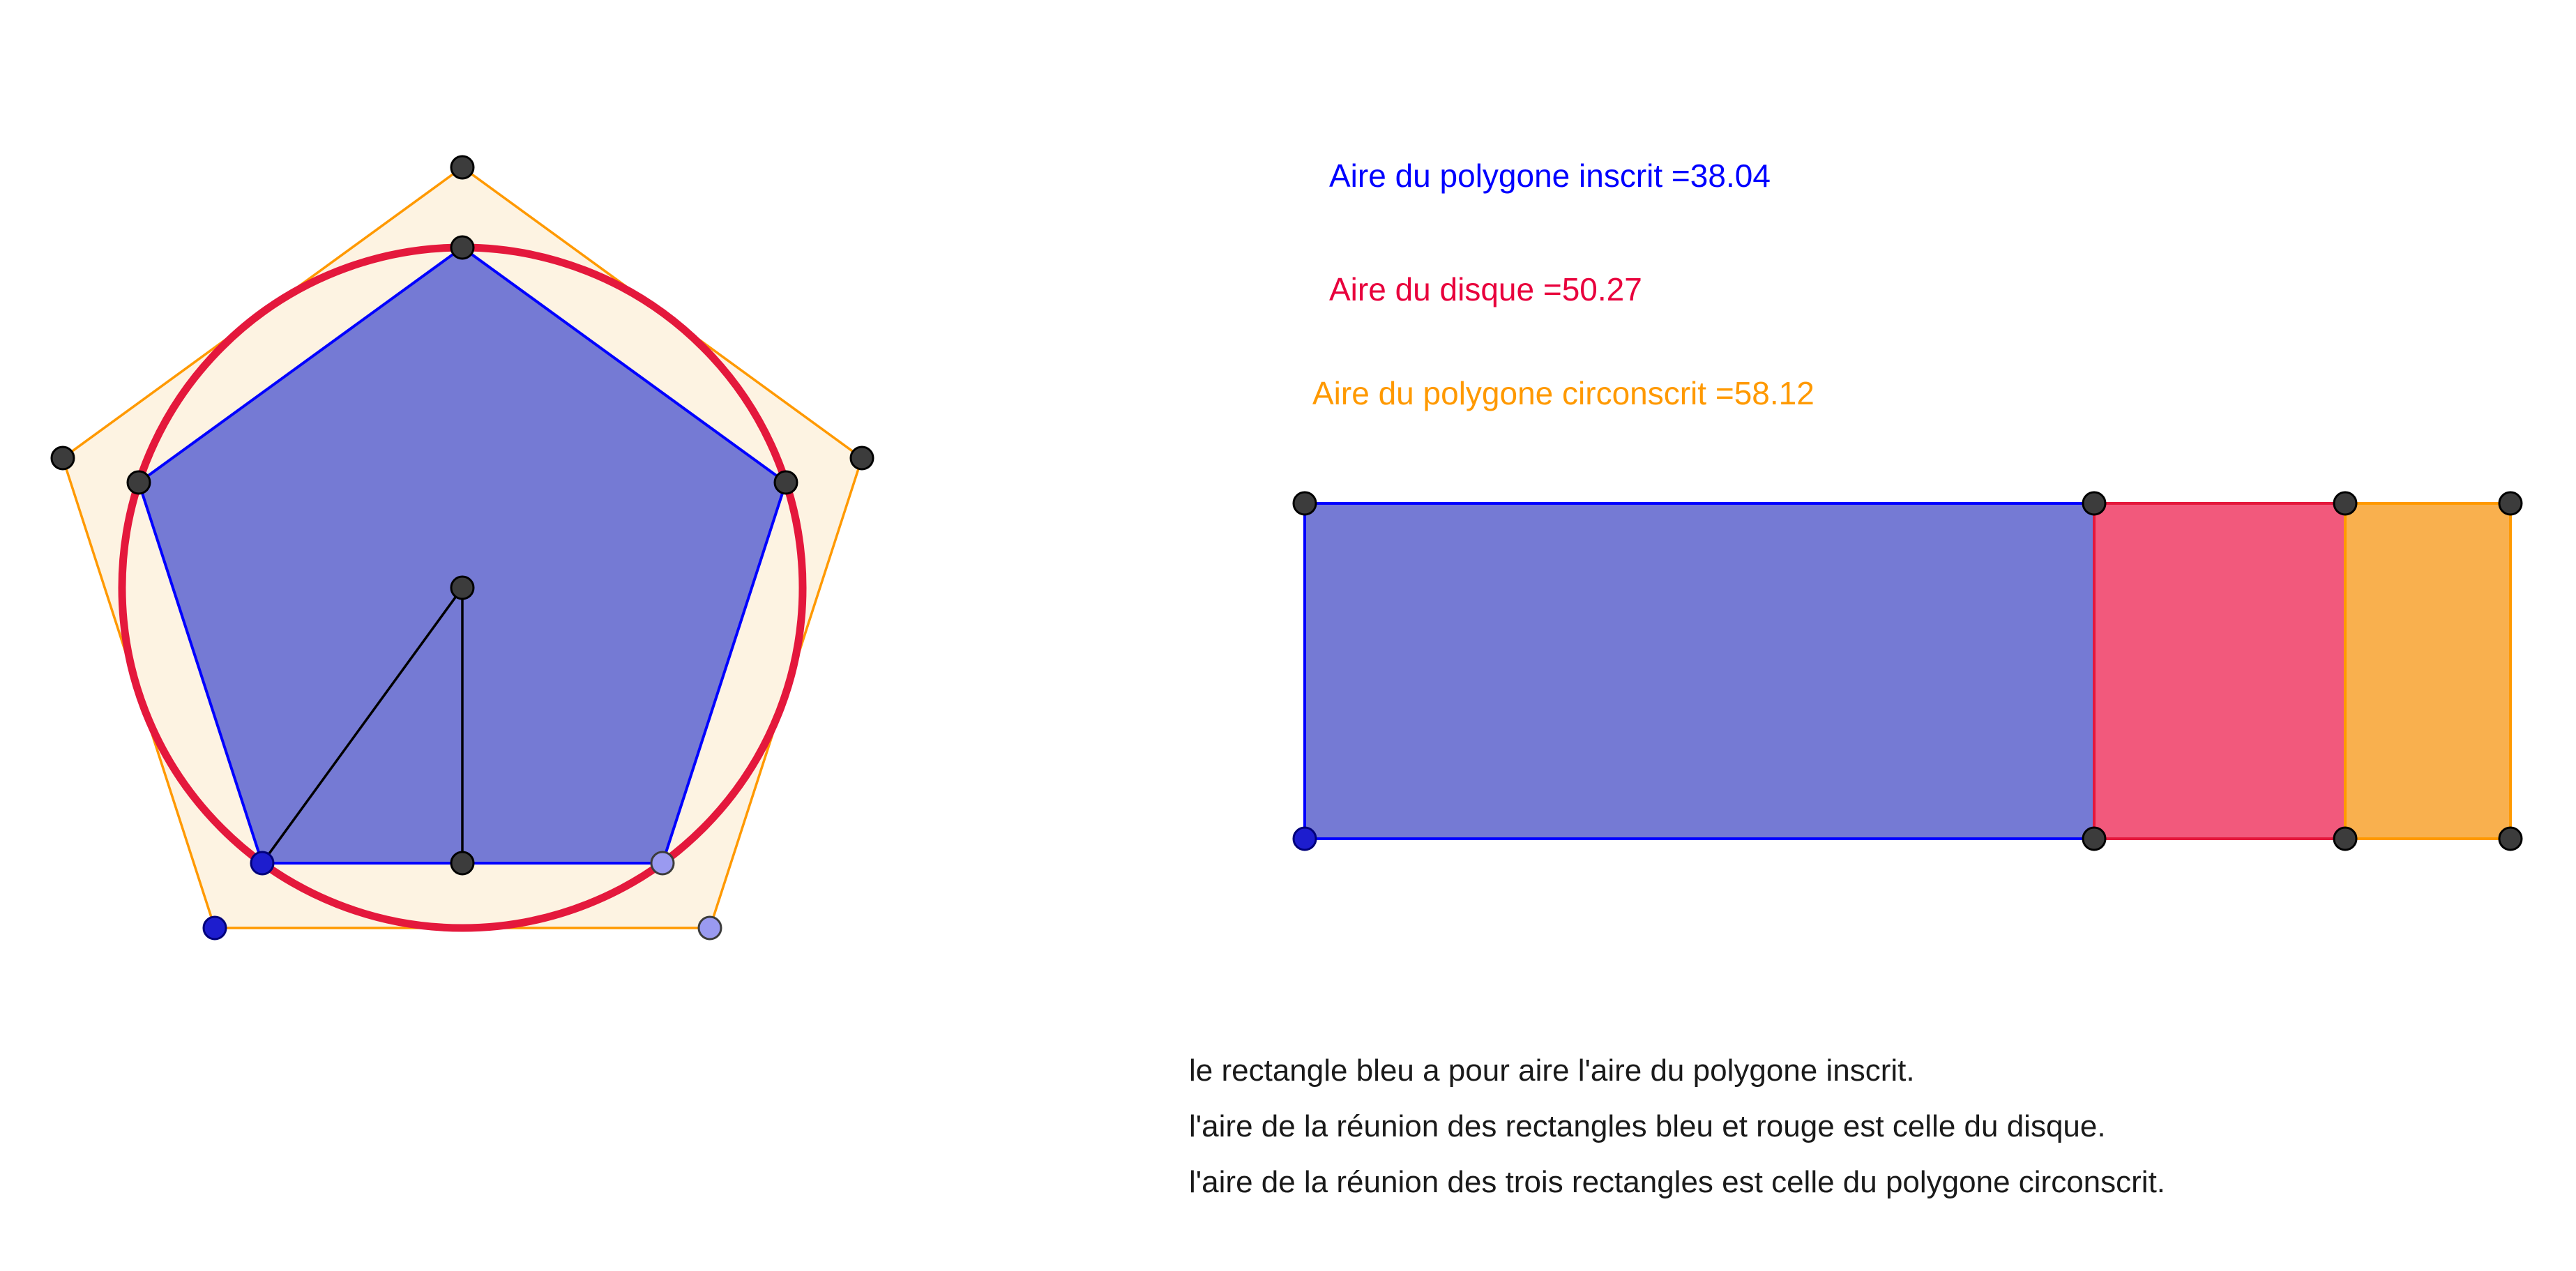 The image size is (2576, 1271). Describe the element at coordinates (1304, 838) in the screenshot. I see `blue-corner-point` at that location.